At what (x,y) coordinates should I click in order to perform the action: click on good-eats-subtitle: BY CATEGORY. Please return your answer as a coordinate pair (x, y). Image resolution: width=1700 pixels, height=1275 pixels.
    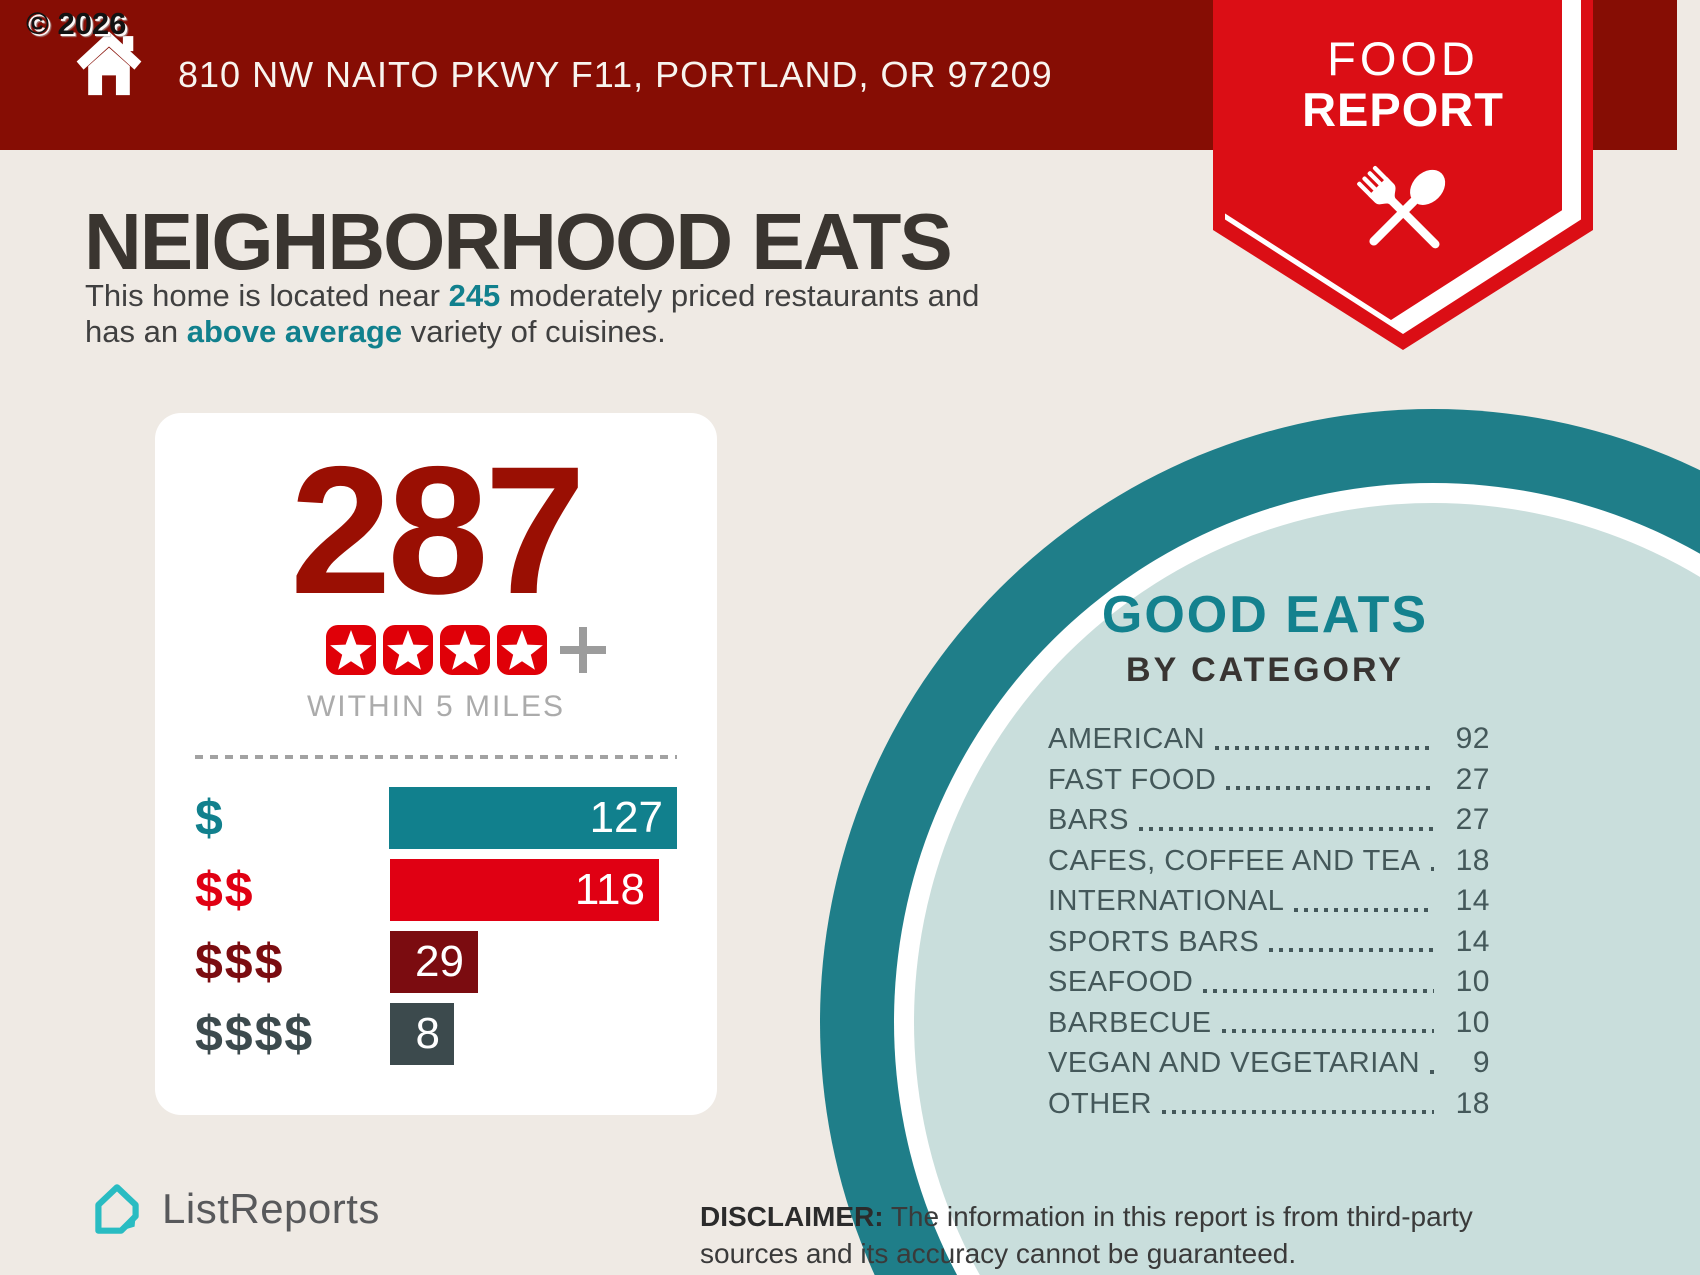
    Looking at the image, I should click on (1265, 670).